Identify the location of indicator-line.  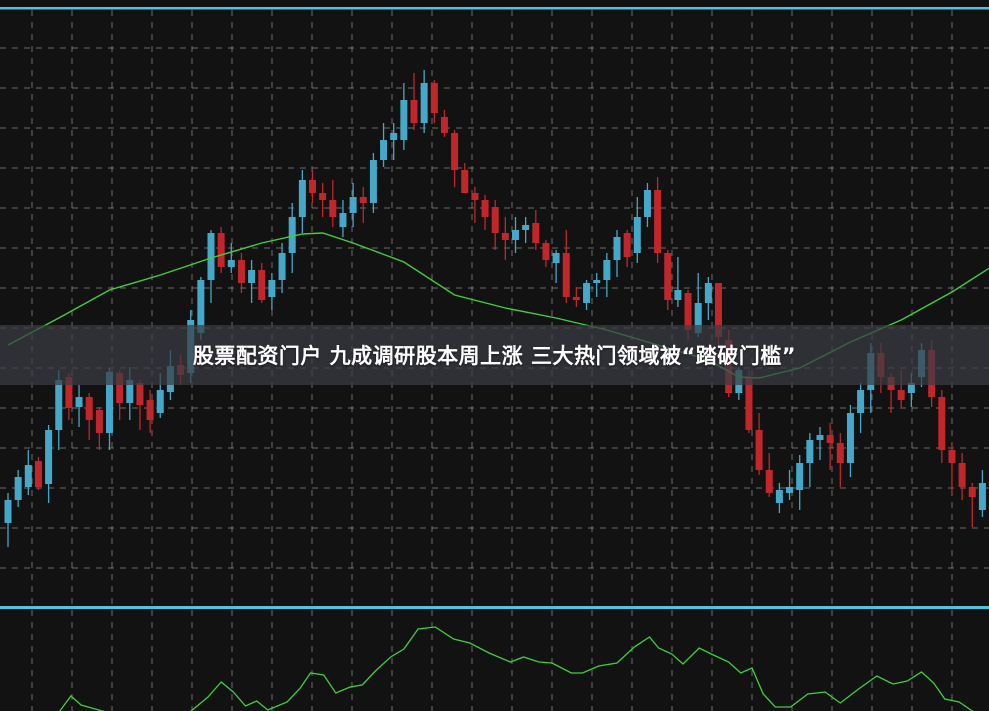
(516, 668).